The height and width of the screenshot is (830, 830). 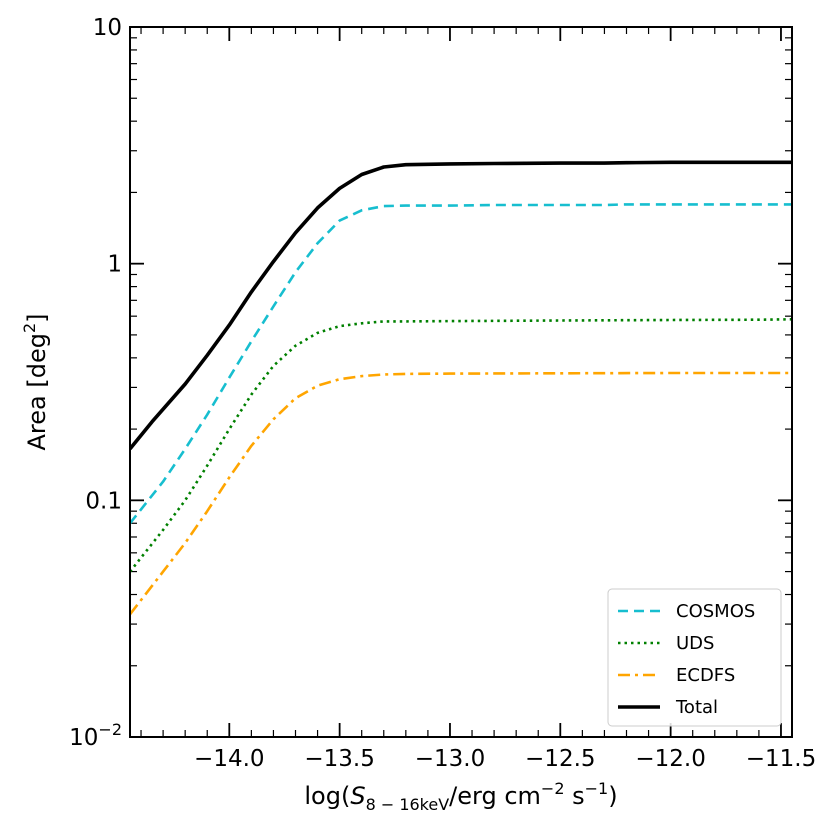 I want to click on y-tick-label: 10−2, so click(x=95, y=735).